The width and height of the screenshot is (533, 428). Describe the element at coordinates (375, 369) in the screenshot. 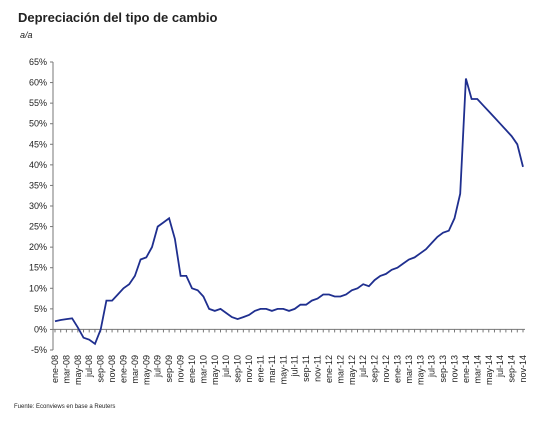

I see `x-tick-label: sep-12` at that location.